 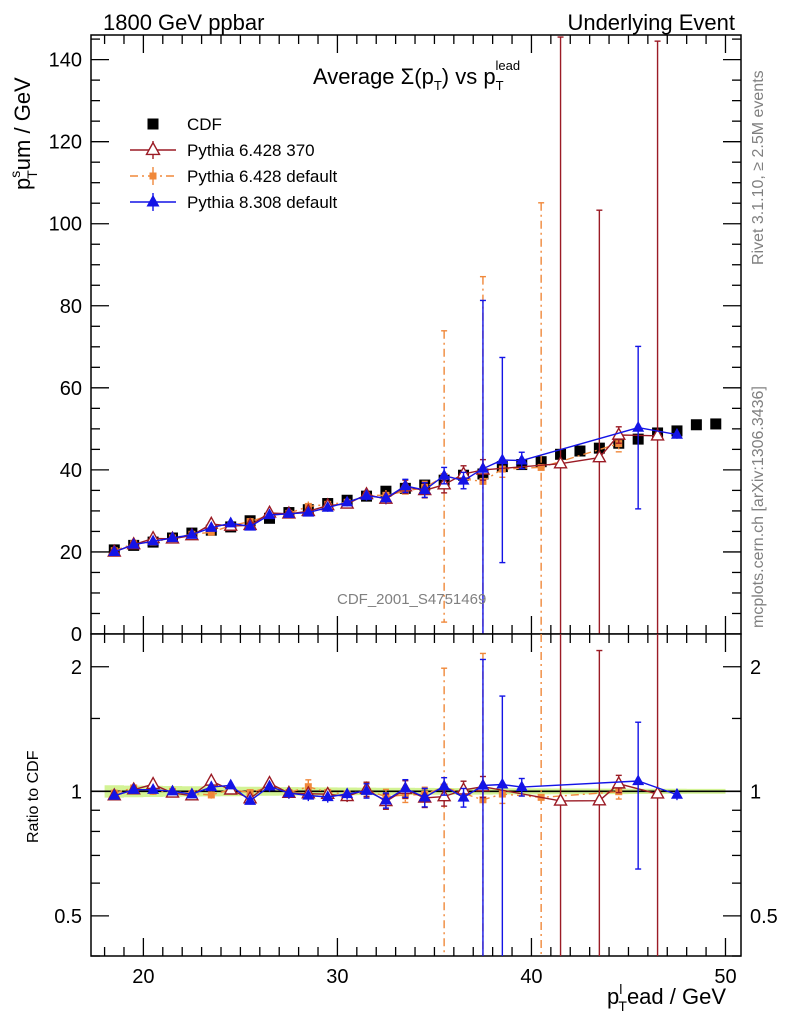 I want to click on y-tick-label: 60, so click(x=71, y=389).